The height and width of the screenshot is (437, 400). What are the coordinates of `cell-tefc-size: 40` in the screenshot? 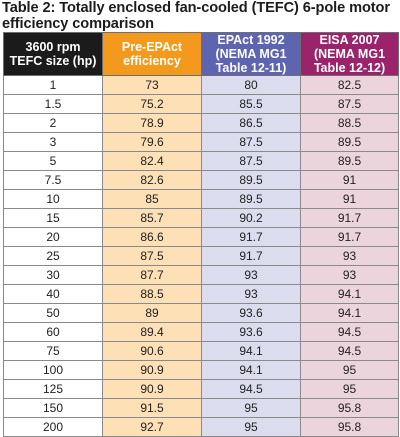 It's located at (53, 294).